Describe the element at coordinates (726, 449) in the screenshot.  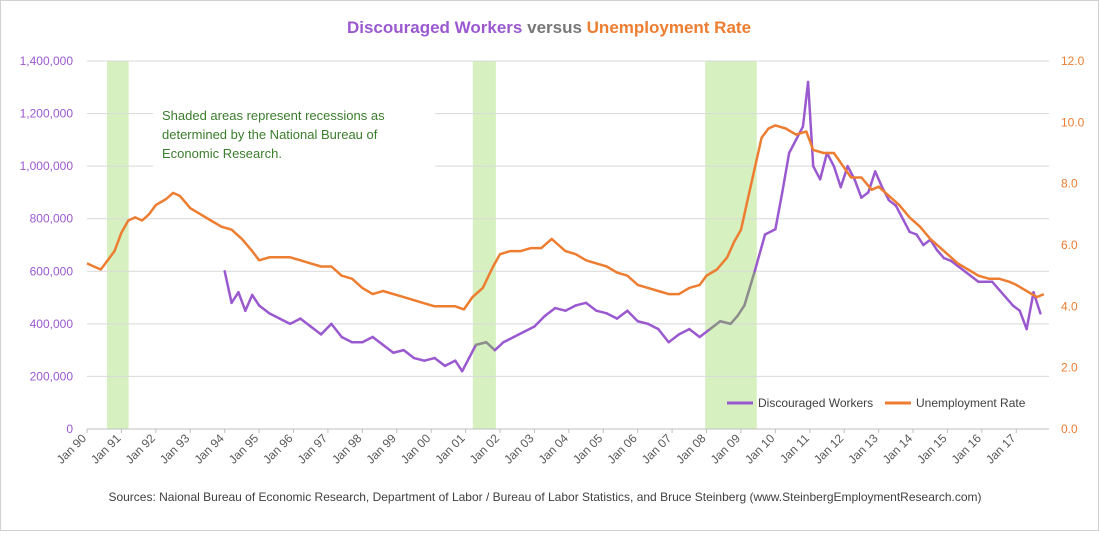
I see `x-tick-label: Jan 09` at that location.